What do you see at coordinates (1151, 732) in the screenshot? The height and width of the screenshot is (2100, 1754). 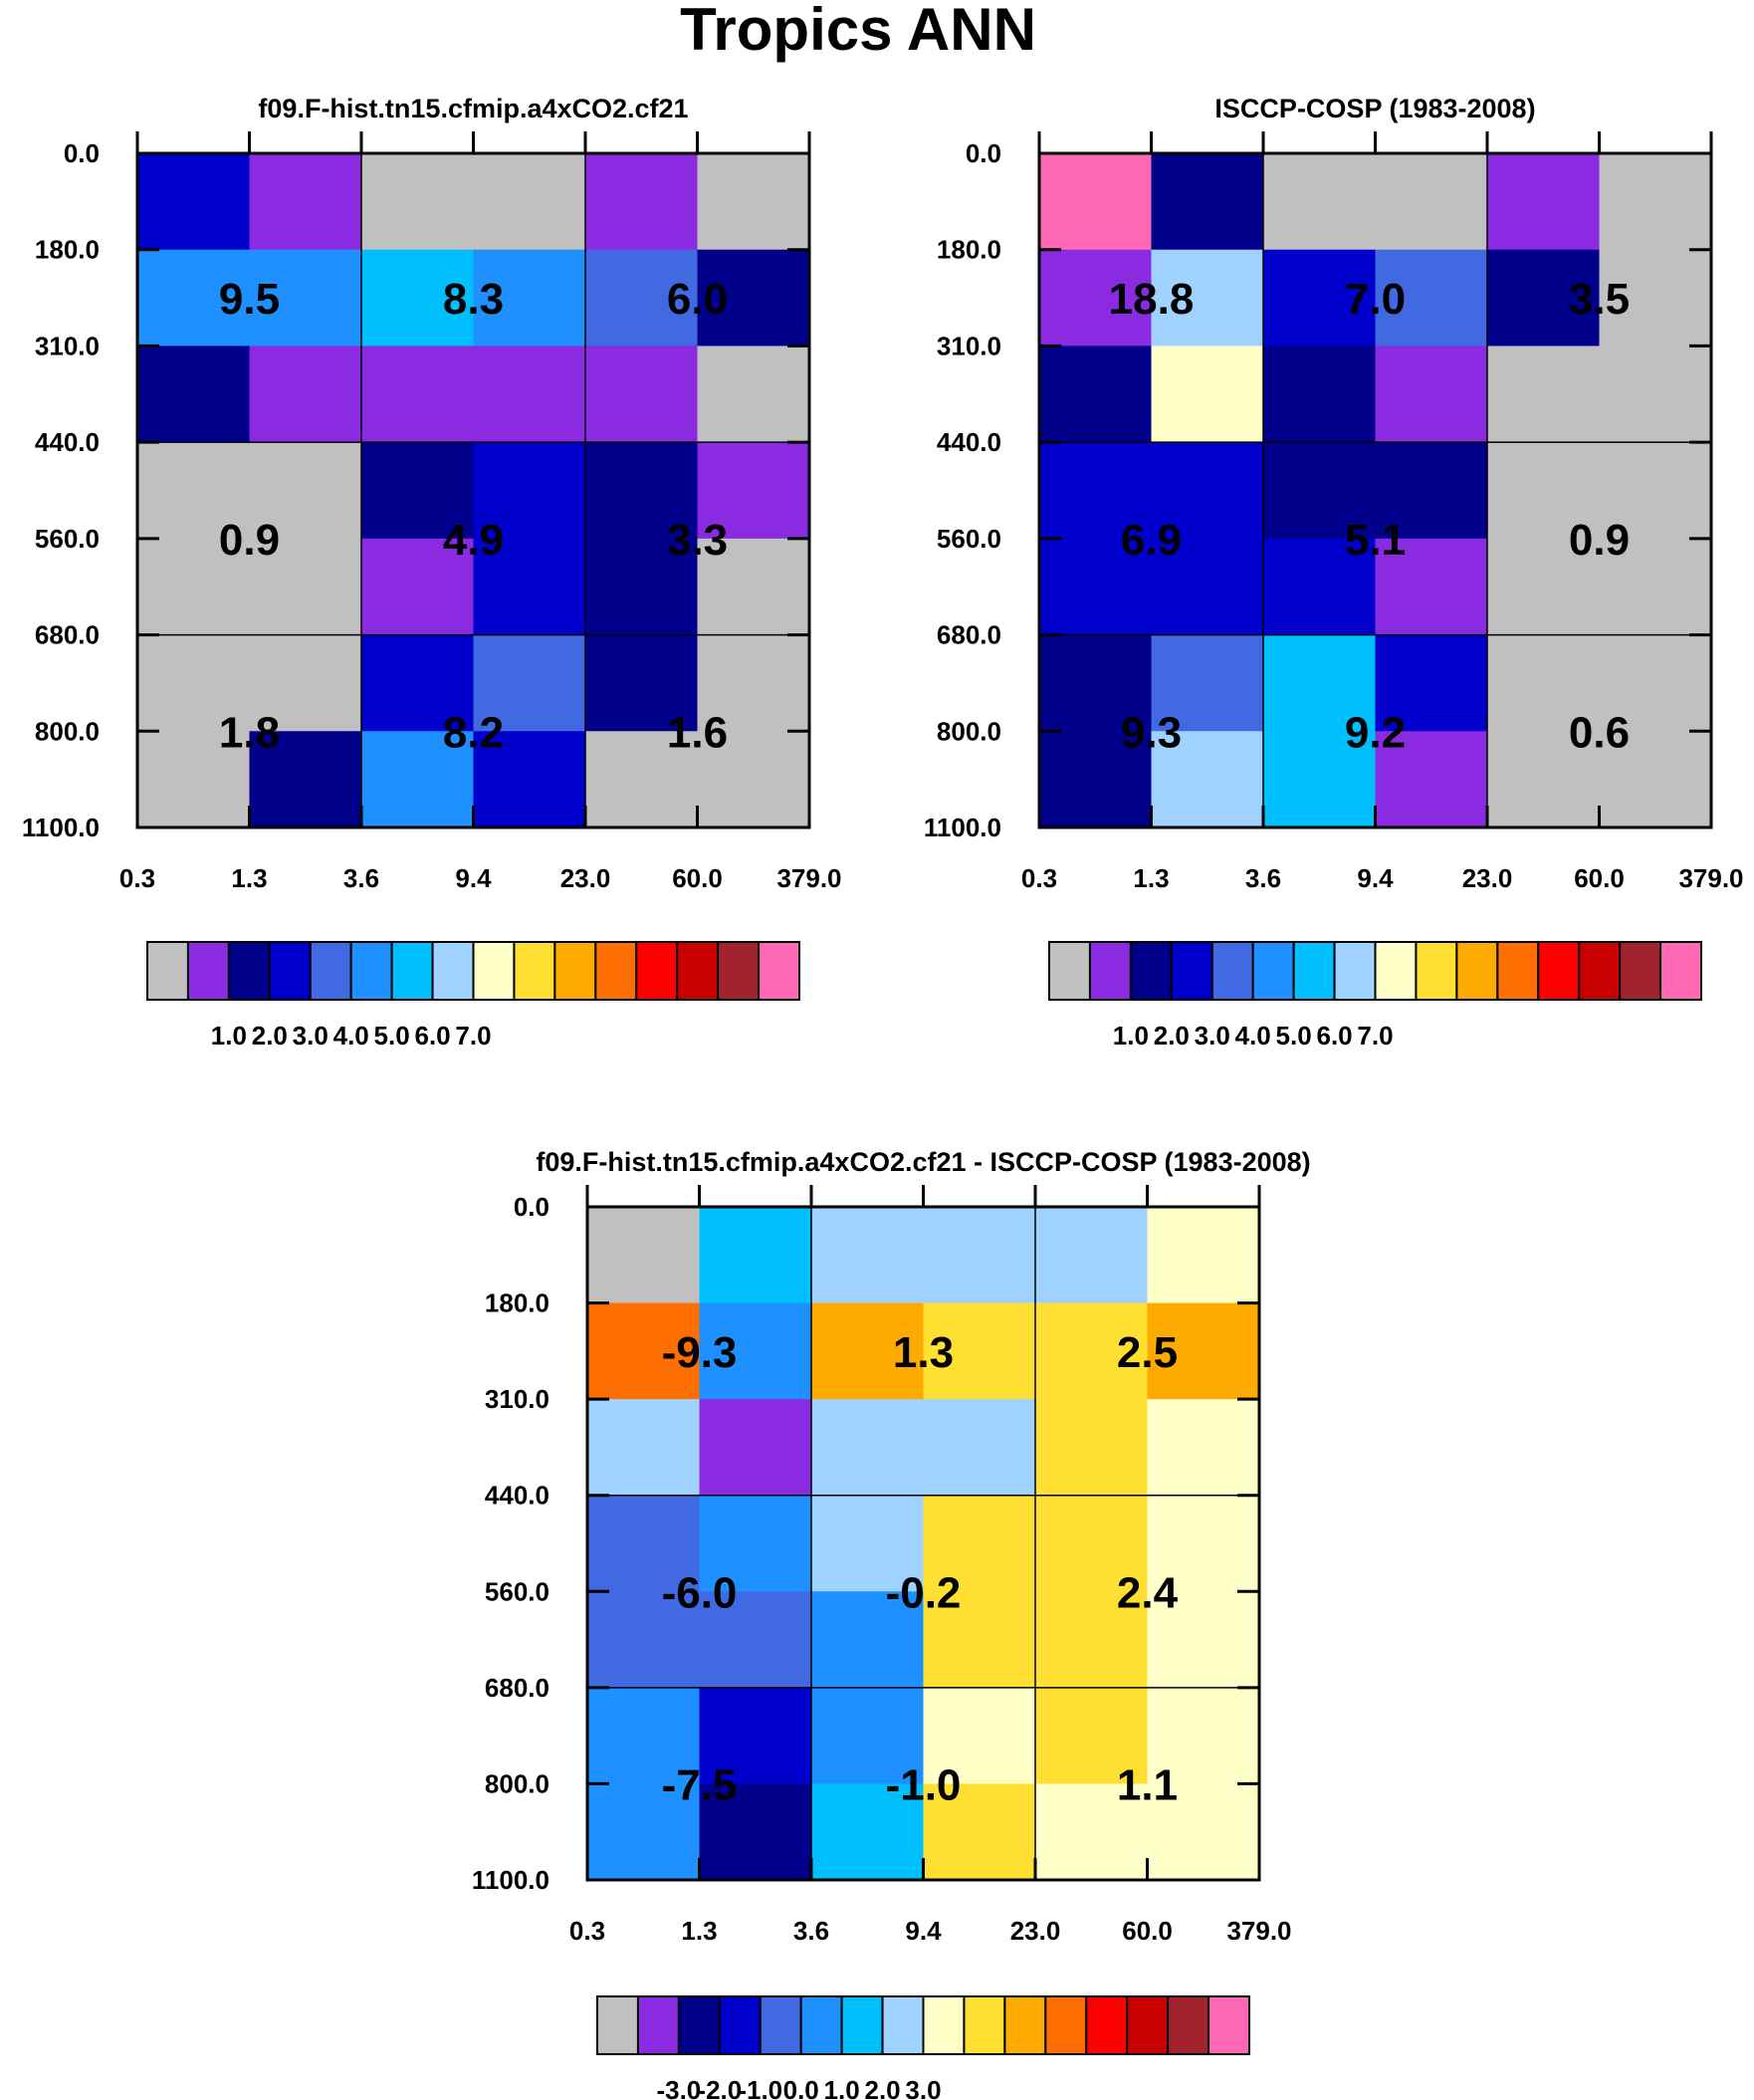 I see `cell-value-label: 9.3` at bounding box center [1151, 732].